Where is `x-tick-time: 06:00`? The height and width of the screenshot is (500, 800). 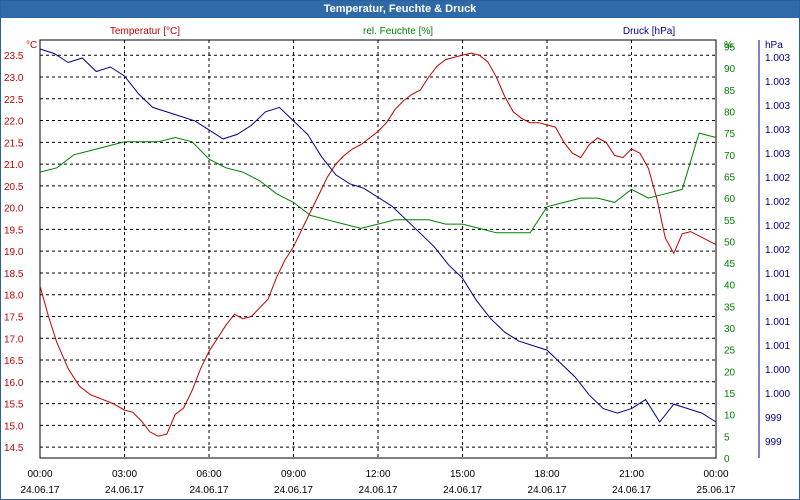 x-tick-time: 06:00 is located at coordinates (208, 474).